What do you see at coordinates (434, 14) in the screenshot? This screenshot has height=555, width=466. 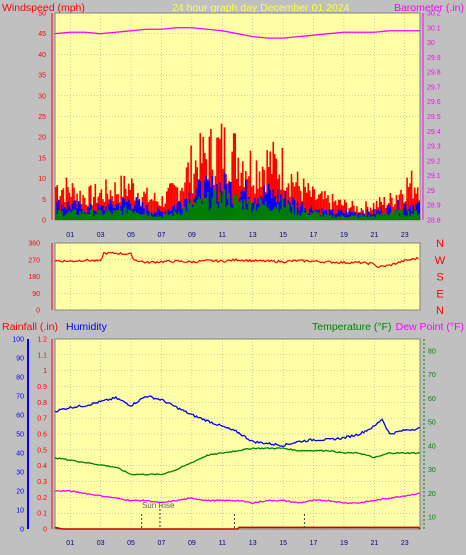 I see `barometer-y-tick-label: 30.2` at bounding box center [434, 14].